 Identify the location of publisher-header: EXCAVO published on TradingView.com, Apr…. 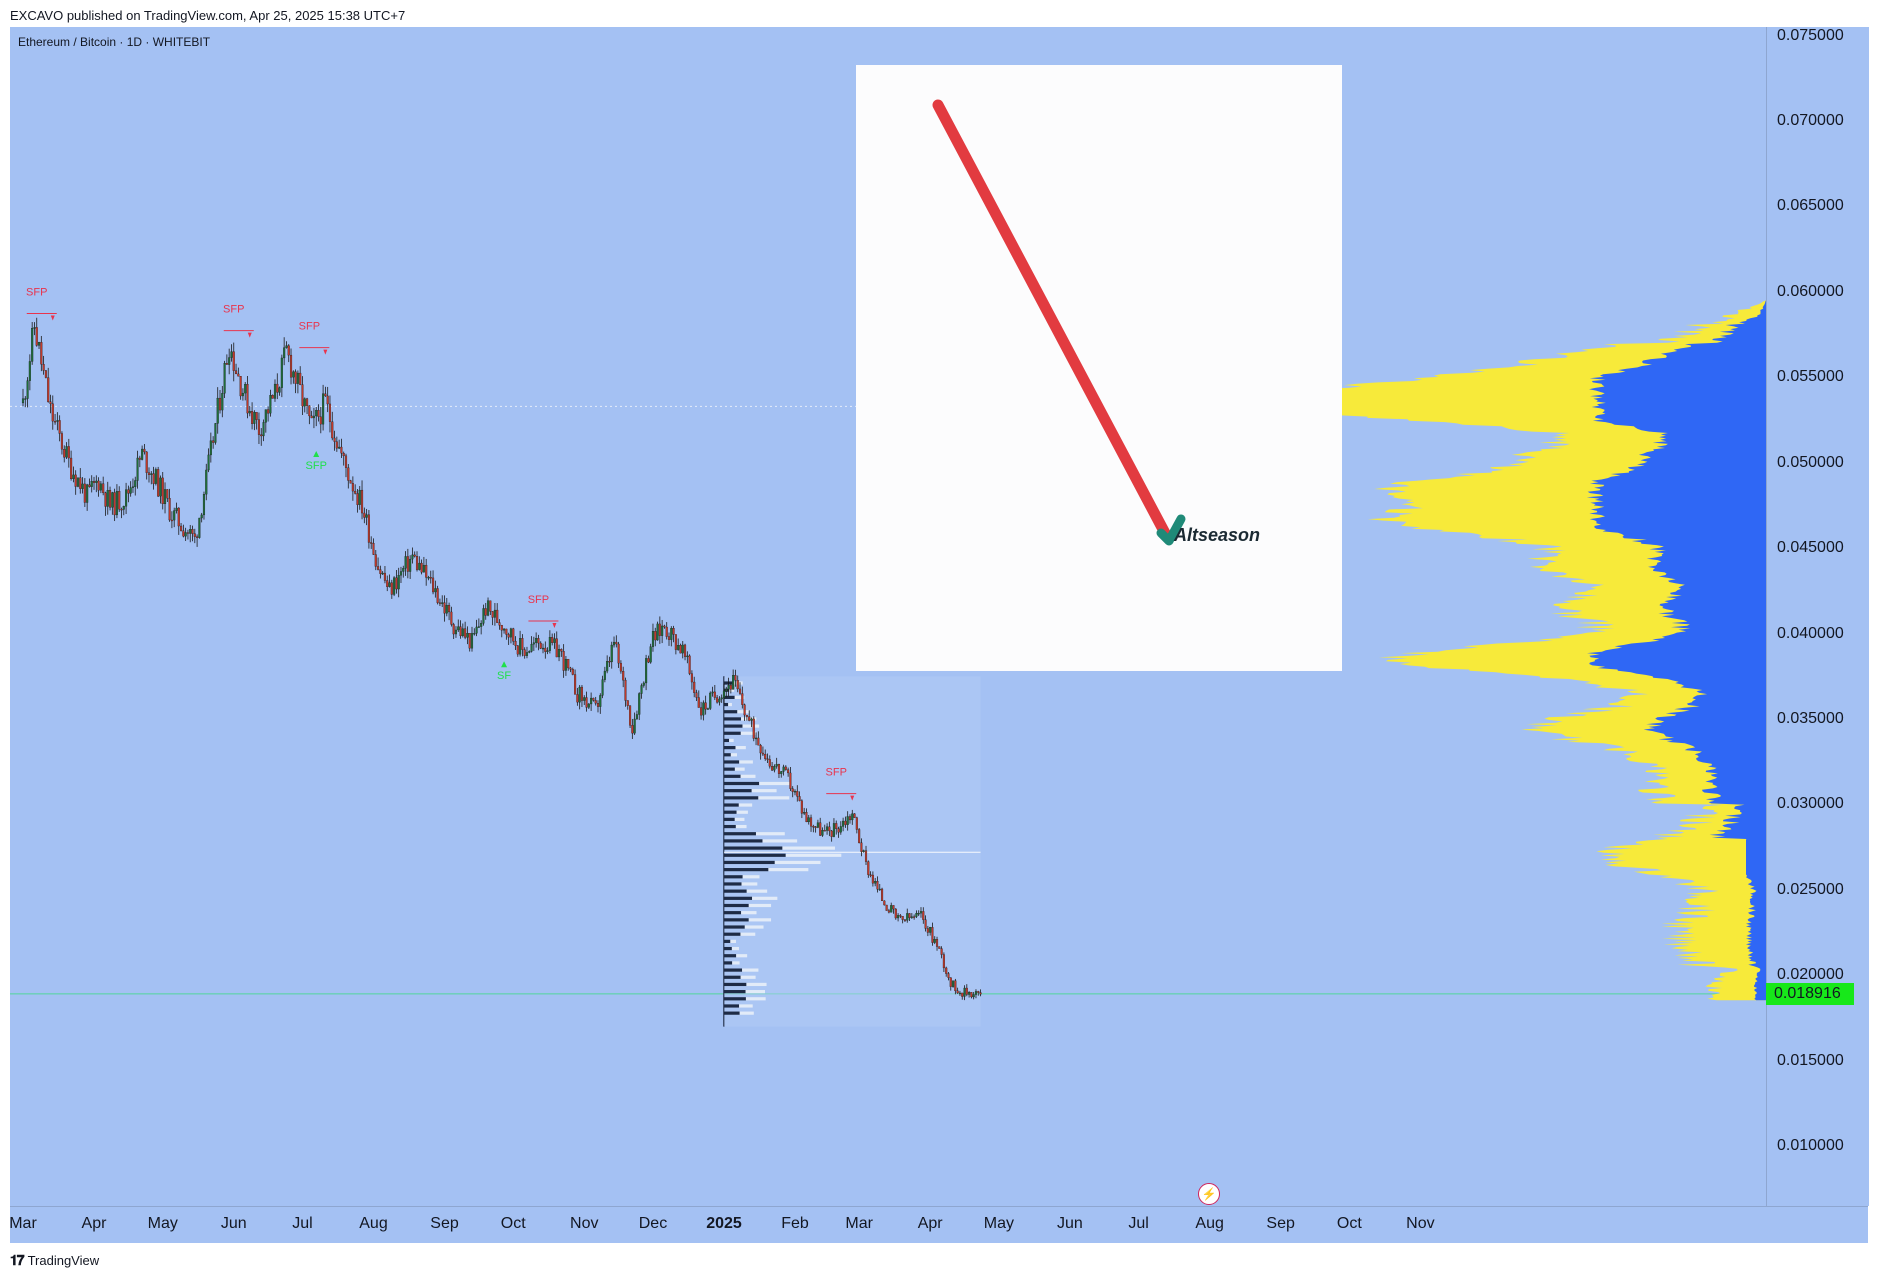
(208, 15).